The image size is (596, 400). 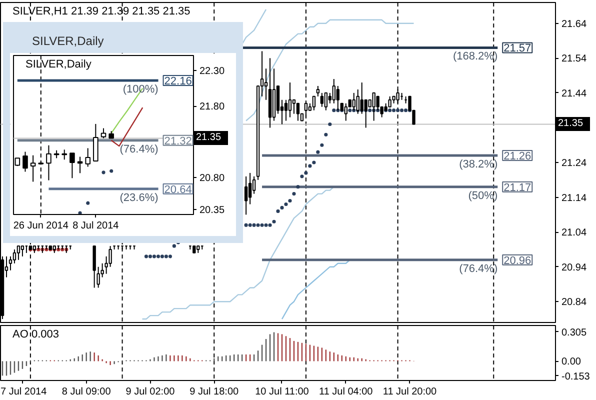 What do you see at coordinates (151, 392) in the screenshot?
I see `x-tick-label: 9 Jul 02:00` at bounding box center [151, 392].